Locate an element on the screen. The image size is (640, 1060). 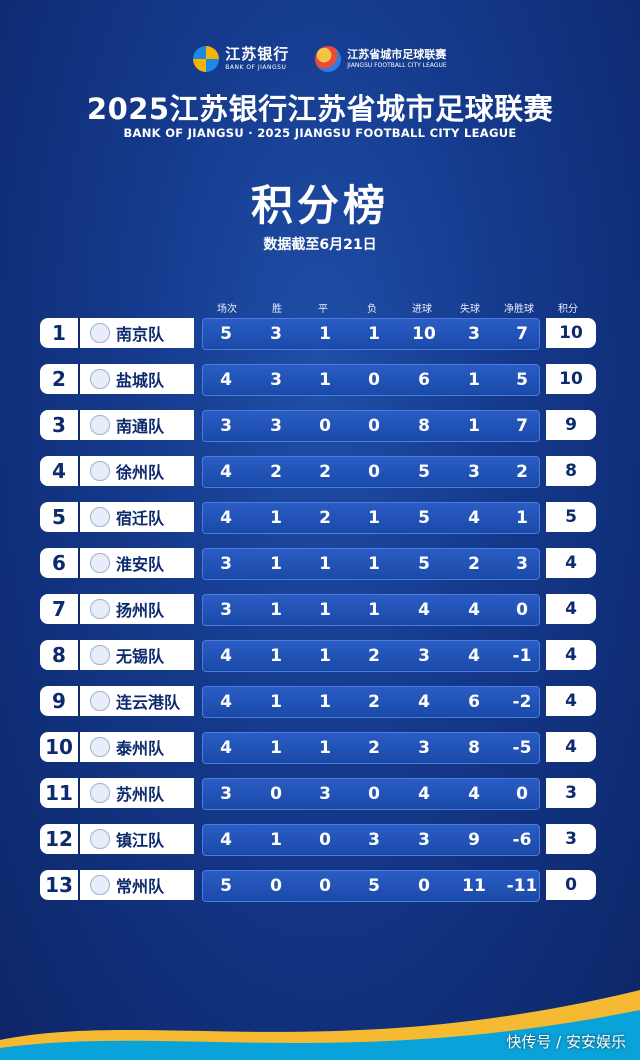
team-cell: 5 宿迁队 is located at coordinates (117, 517).